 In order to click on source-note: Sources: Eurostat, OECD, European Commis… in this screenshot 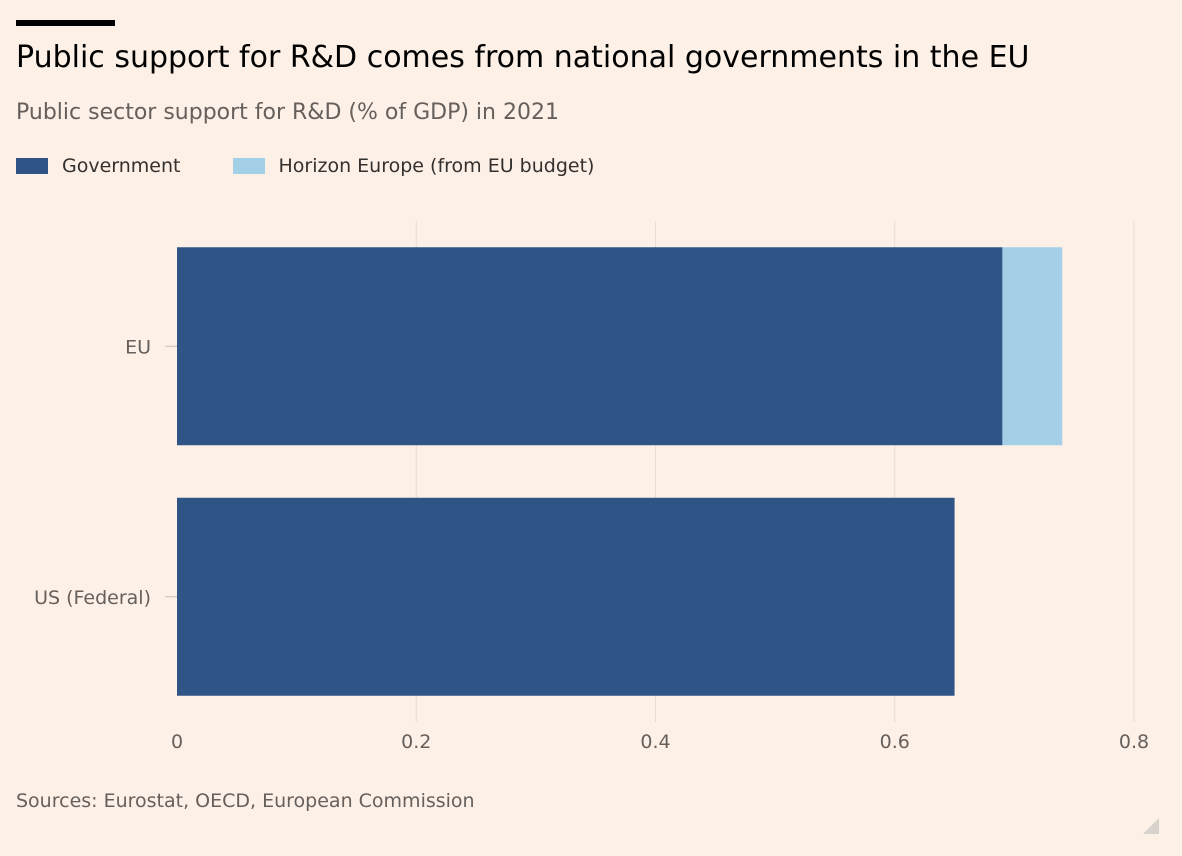, I will do `click(245, 801)`.